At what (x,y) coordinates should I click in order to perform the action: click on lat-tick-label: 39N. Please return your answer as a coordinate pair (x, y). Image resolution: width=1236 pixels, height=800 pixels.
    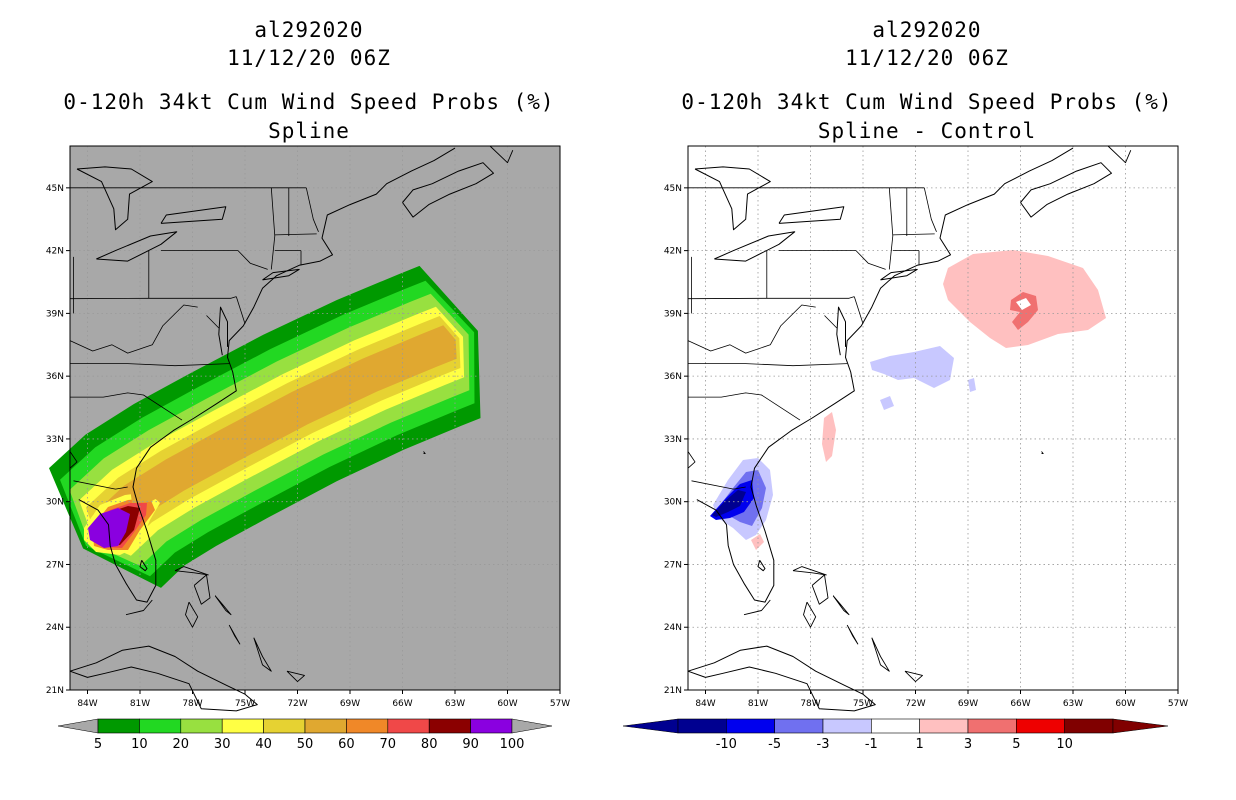
    Looking at the image, I should click on (55, 314).